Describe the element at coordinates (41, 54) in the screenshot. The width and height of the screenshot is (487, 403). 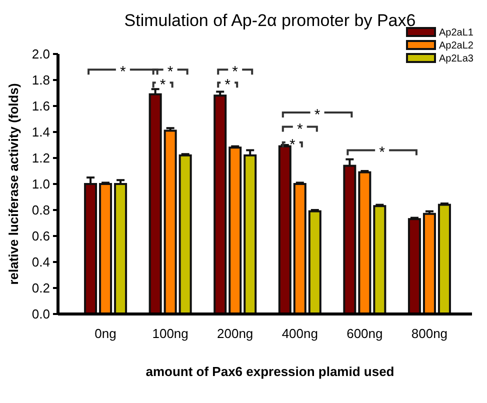
I see `y-tick-label: 2.0` at that location.